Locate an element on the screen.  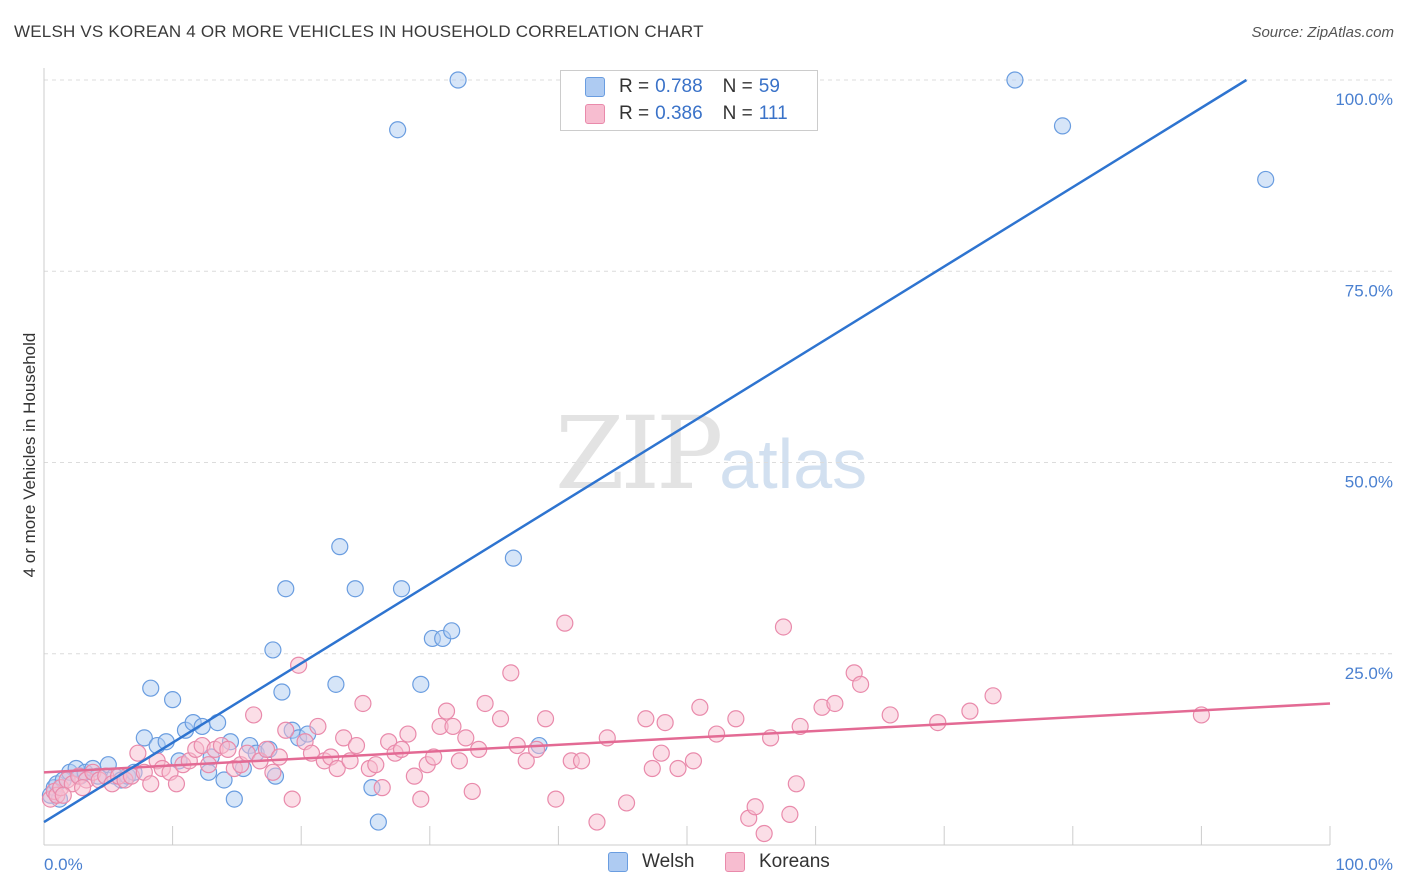
y-tick-label: 100.0% is located at coordinates (1364, 99).